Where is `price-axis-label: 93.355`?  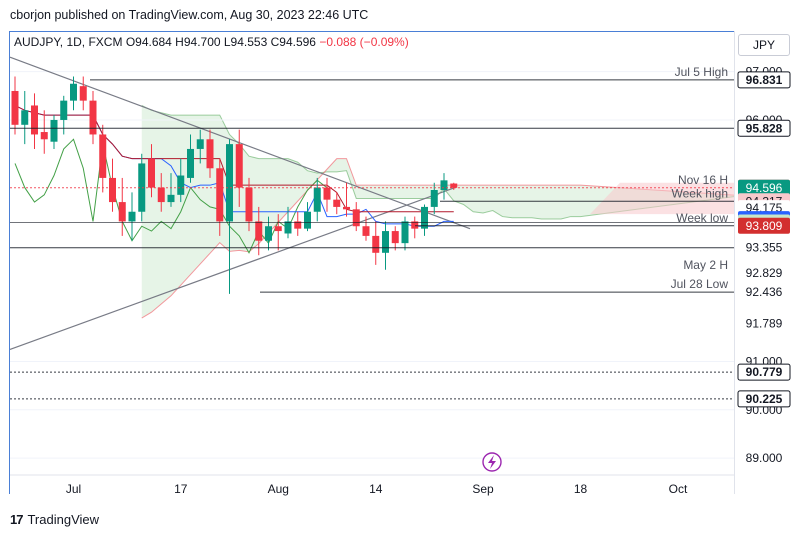
price-axis-label: 93.355 is located at coordinates (764, 247).